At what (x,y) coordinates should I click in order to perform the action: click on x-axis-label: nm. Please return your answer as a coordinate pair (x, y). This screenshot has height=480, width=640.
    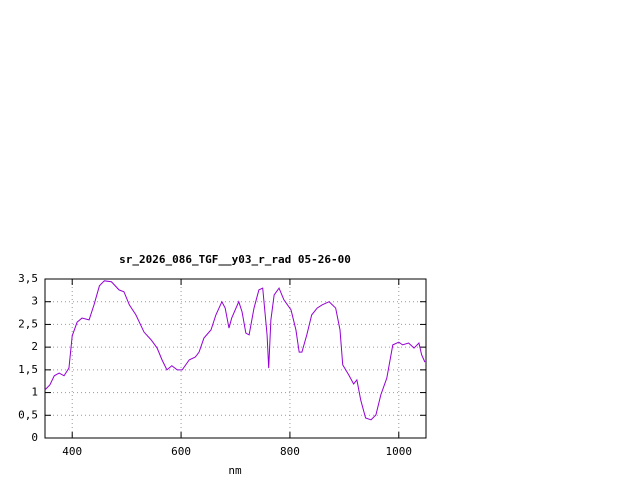
    Looking at the image, I should click on (235, 470).